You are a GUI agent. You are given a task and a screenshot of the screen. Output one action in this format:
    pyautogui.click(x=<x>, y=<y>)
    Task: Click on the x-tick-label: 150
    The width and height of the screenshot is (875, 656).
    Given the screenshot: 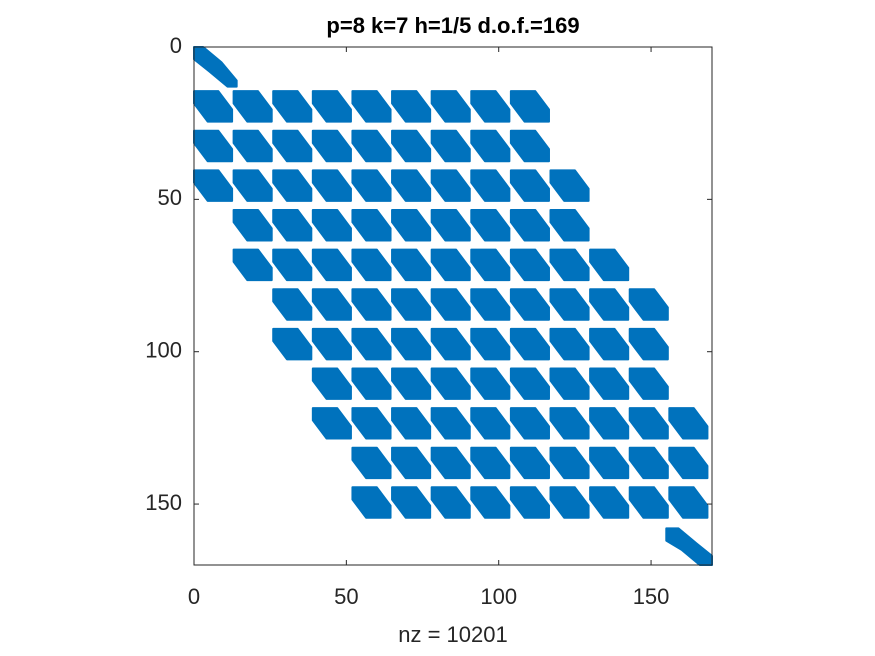 What is the action you would take?
    pyautogui.click(x=651, y=596)
    